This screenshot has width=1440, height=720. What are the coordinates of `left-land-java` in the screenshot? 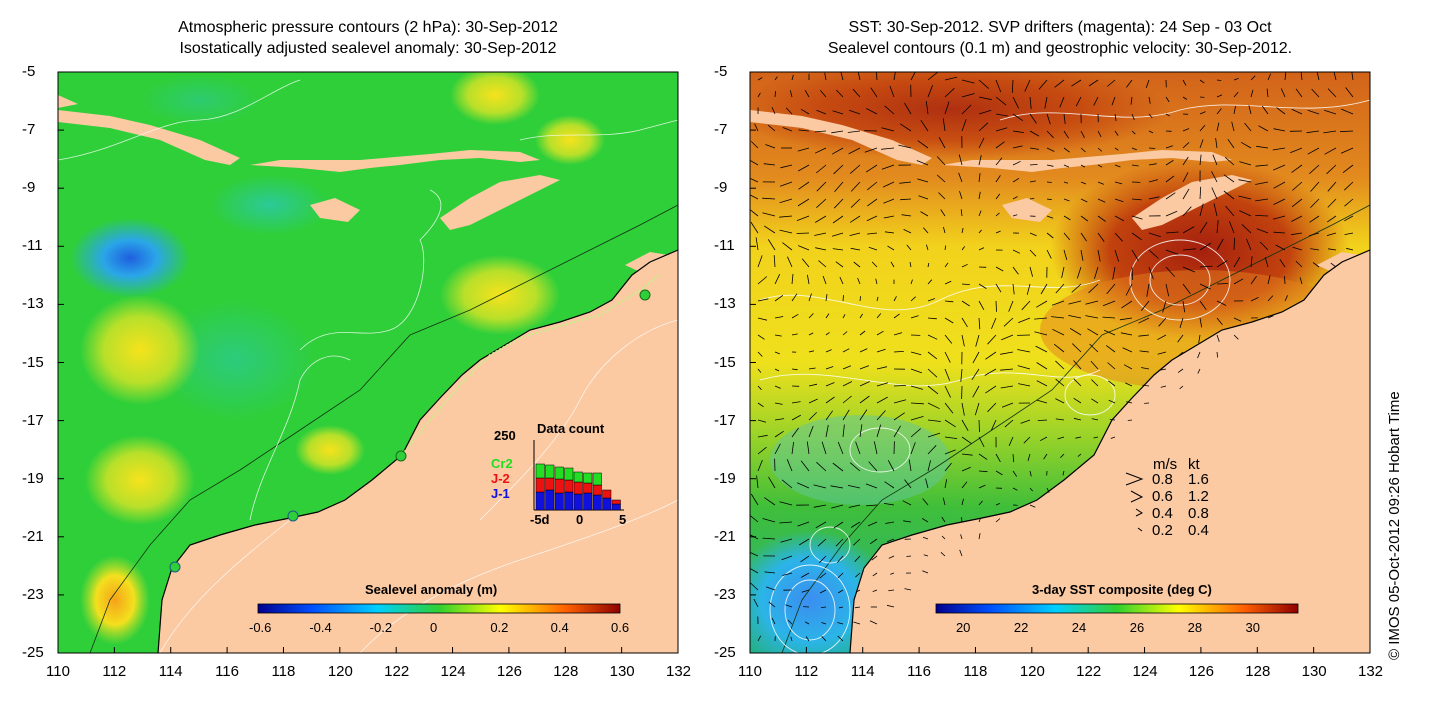 It's located at (149, 137).